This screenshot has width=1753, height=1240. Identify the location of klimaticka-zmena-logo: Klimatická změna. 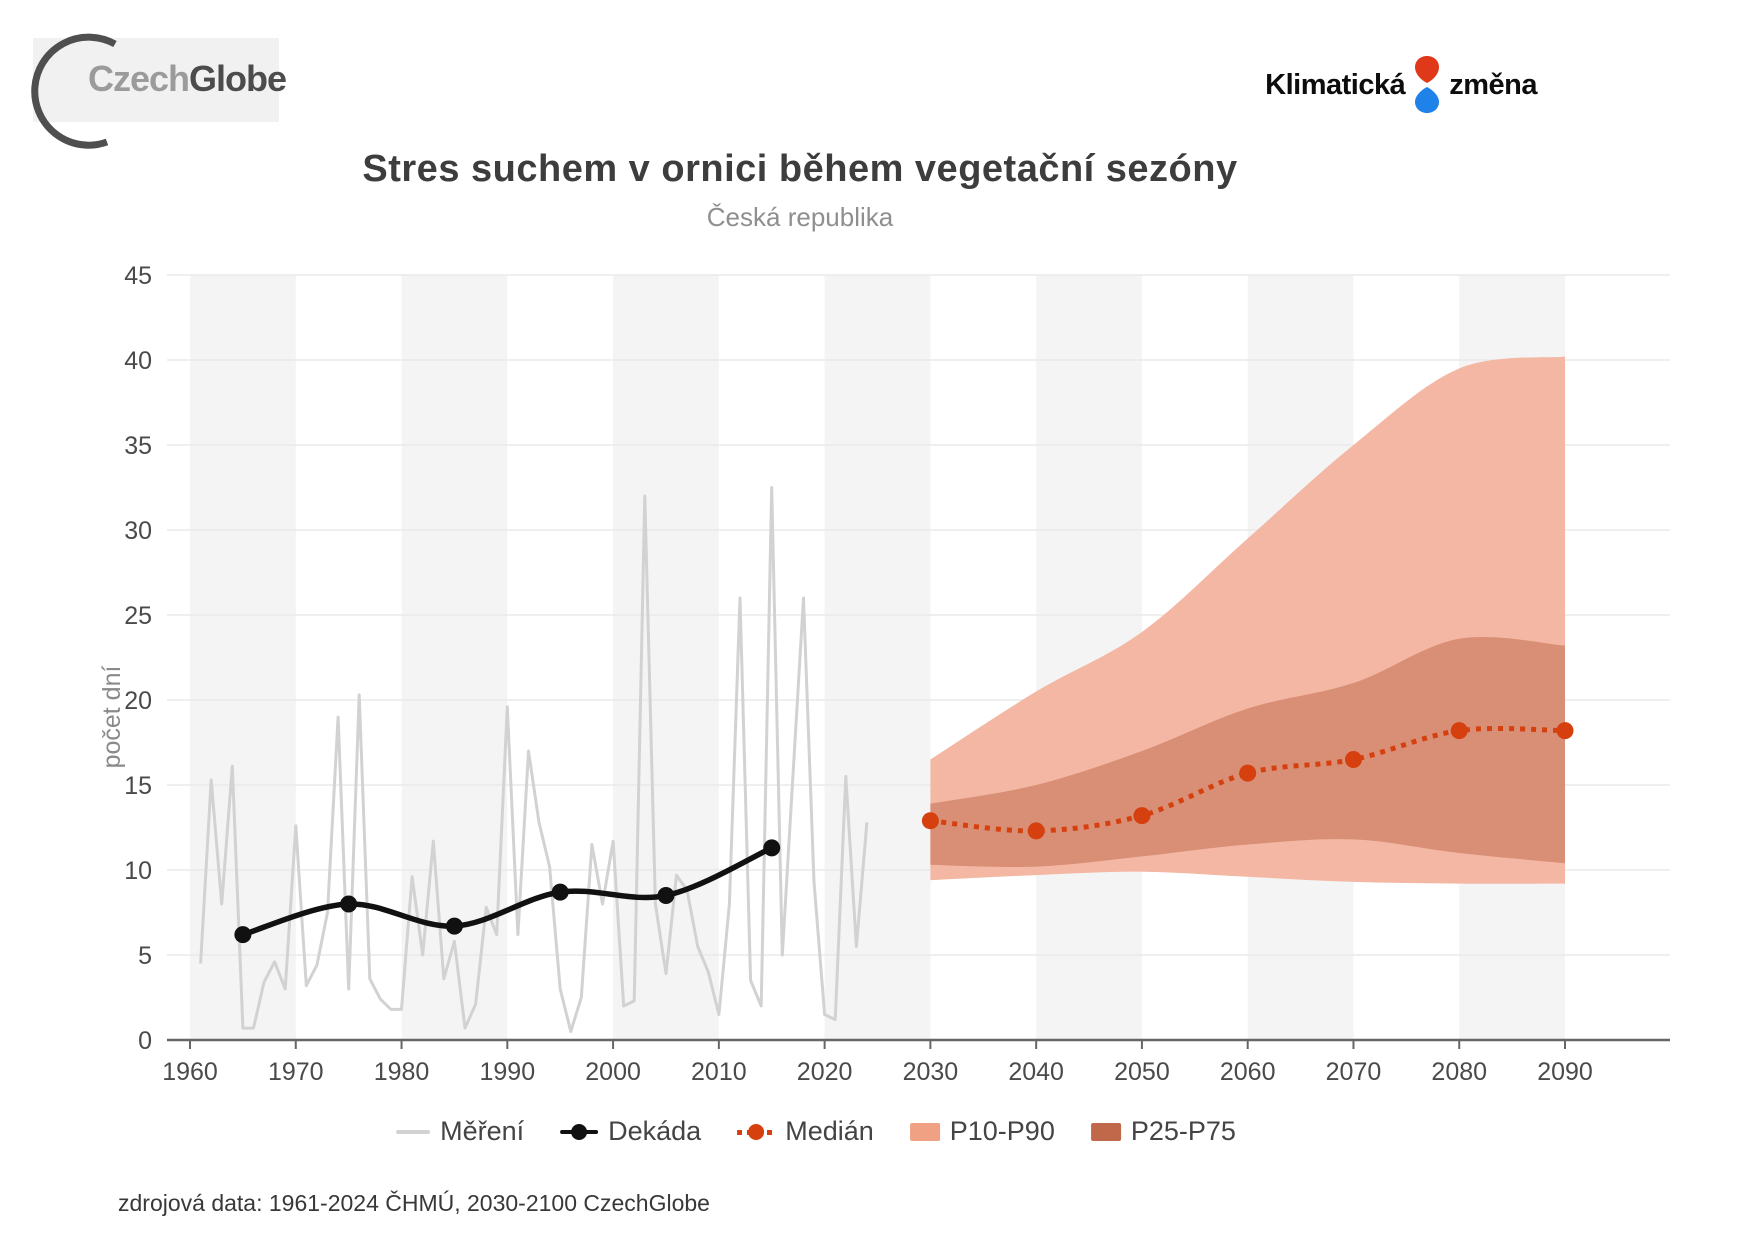
(1401, 85).